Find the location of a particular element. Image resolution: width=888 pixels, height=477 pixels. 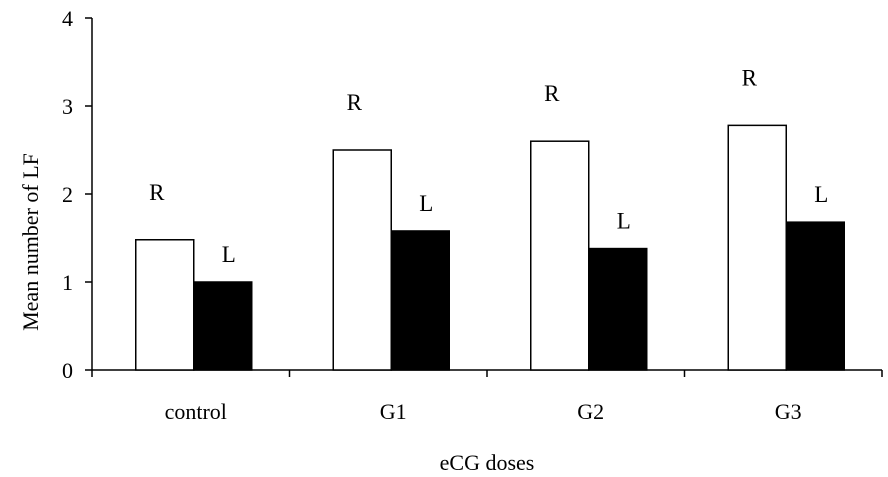

y-axis: 0 1 2 3 4 is located at coordinates (77, 194).